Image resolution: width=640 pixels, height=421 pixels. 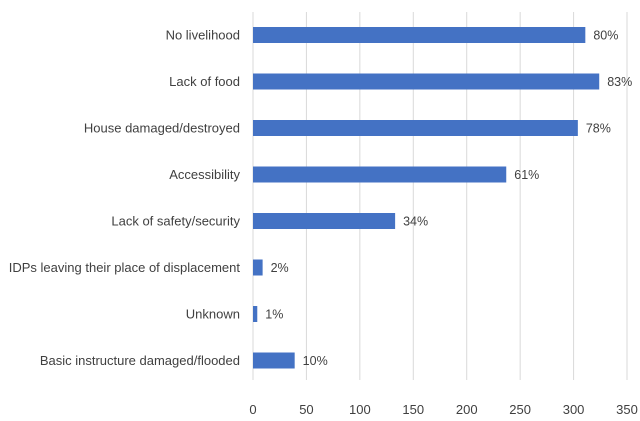 What do you see at coordinates (280, 268) in the screenshot?
I see `data-label: 2%` at bounding box center [280, 268].